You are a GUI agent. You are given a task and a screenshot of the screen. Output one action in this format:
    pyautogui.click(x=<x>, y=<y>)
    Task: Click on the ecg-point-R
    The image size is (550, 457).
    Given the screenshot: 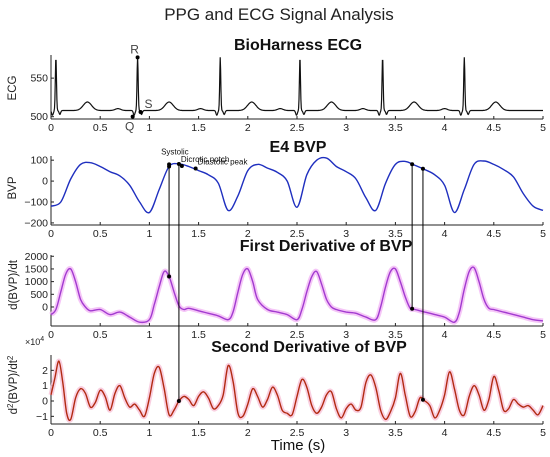 What is the action you would take?
    pyautogui.click(x=137, y=57)
    